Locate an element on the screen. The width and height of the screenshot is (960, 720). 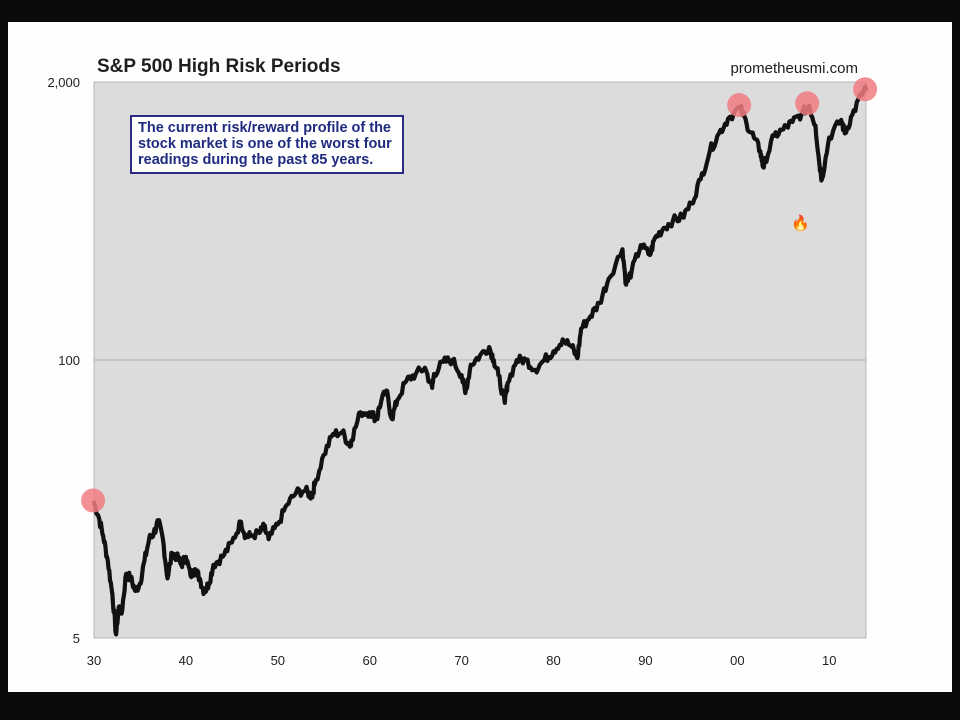
x-tick-label: 90 is located at coordinates (645, 660).